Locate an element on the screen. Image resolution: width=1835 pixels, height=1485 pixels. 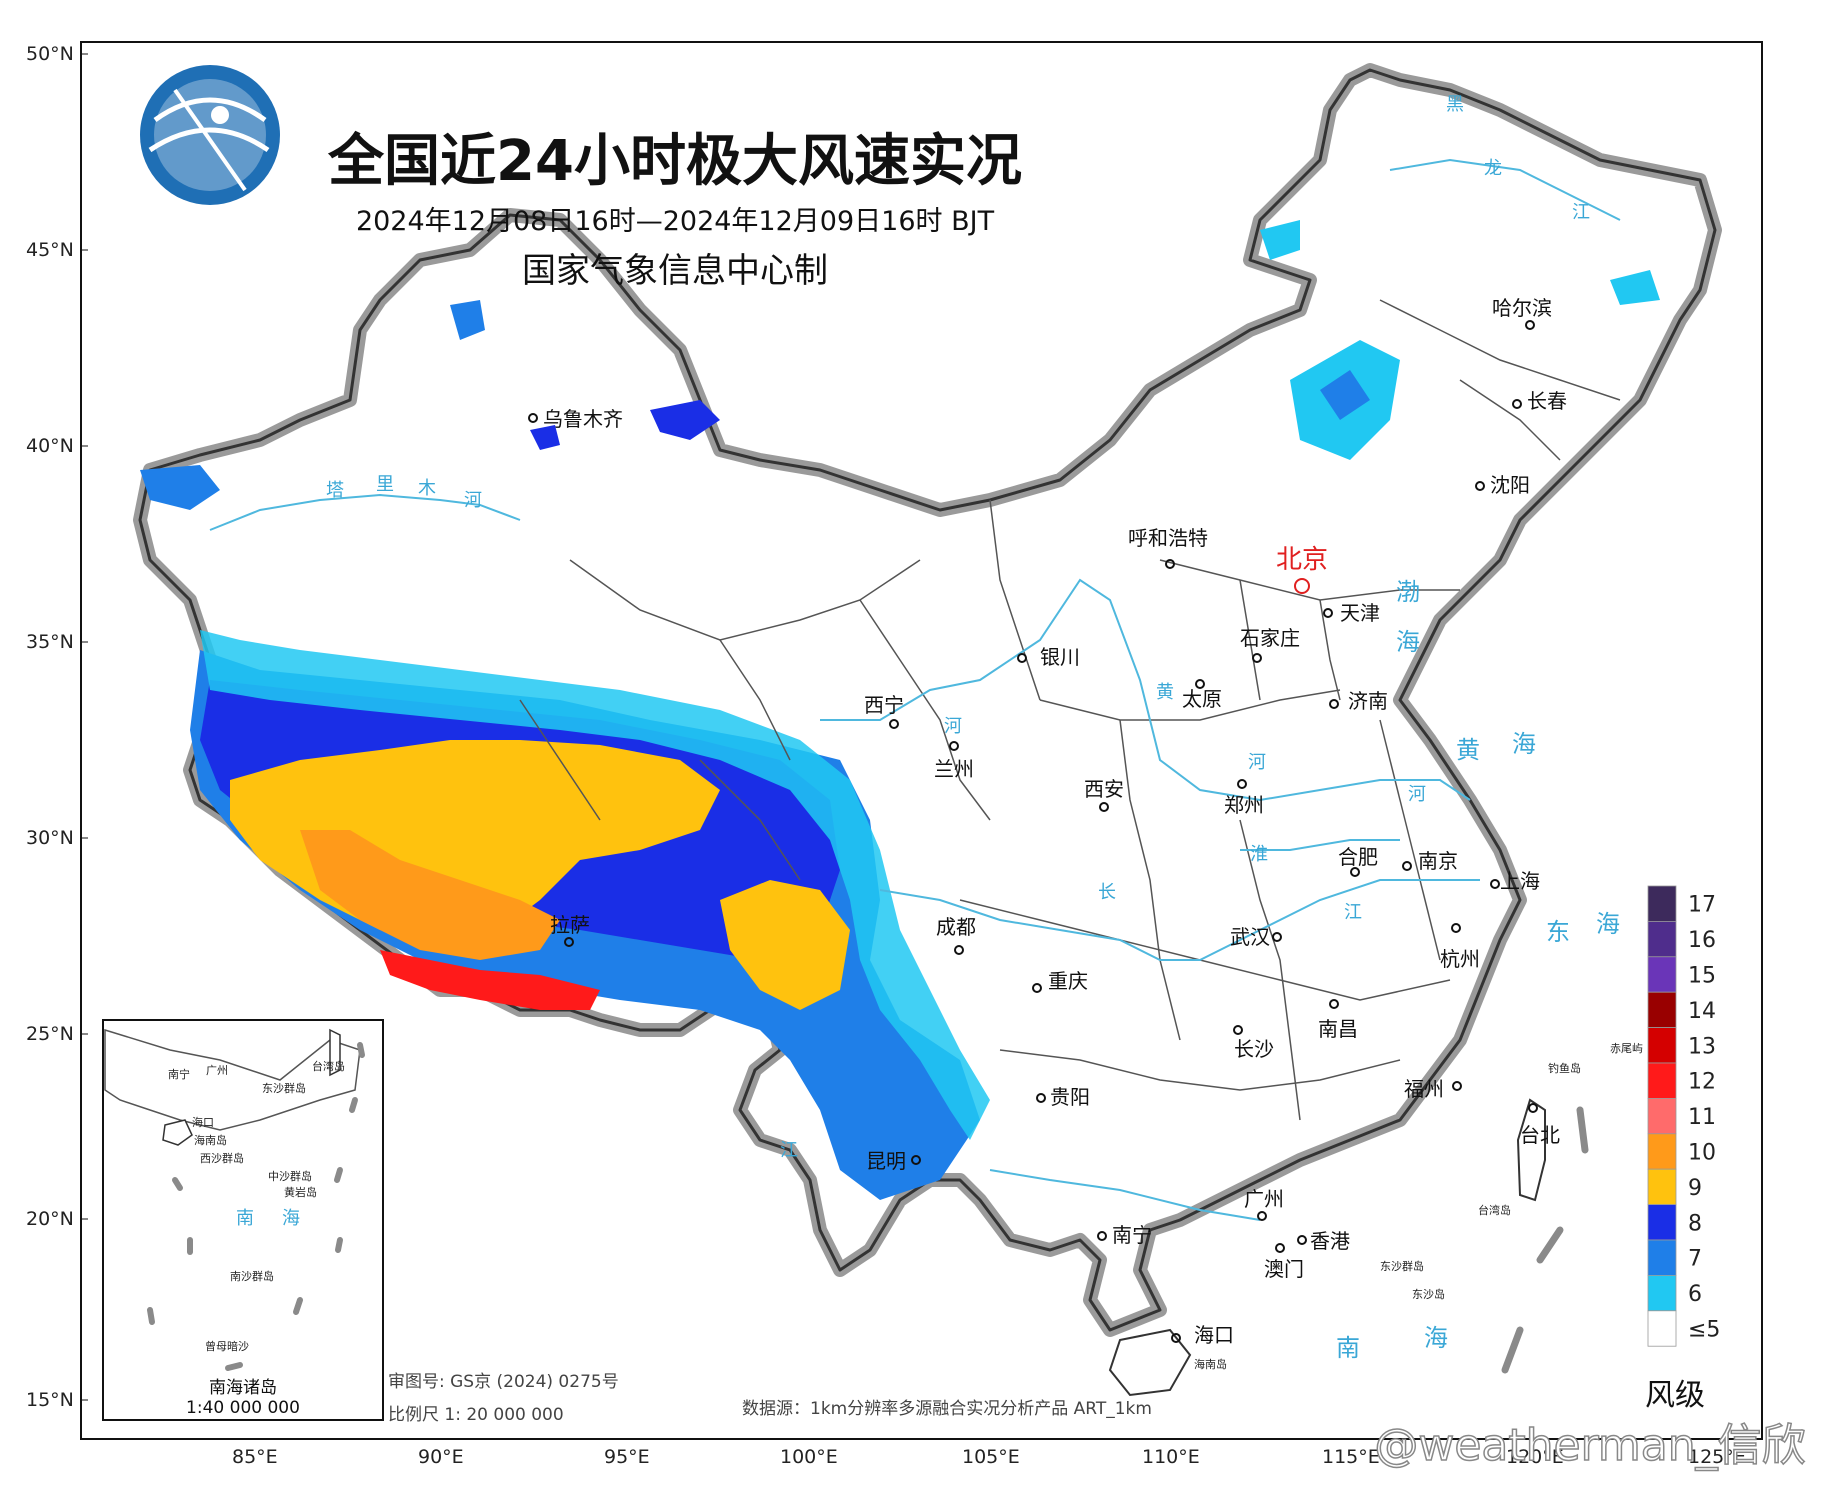
city-kunming: 昆明 is located at coordinates (893, 1161).